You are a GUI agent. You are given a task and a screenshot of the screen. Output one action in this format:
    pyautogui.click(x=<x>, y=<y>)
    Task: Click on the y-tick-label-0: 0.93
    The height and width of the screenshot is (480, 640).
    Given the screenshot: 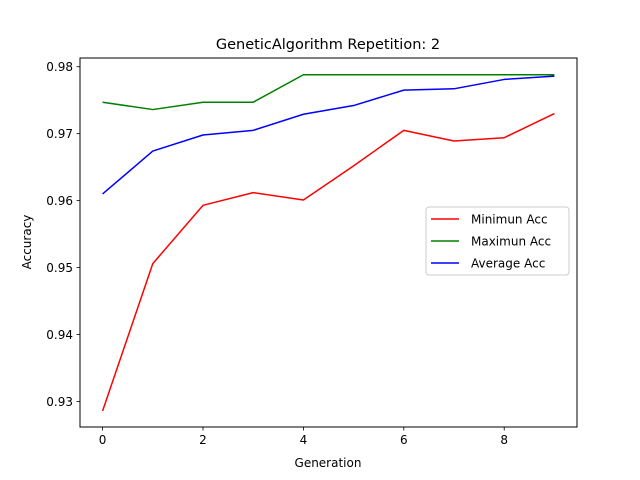 What is the action you would take?
    pyautogui.click(x=59, y=402)
    